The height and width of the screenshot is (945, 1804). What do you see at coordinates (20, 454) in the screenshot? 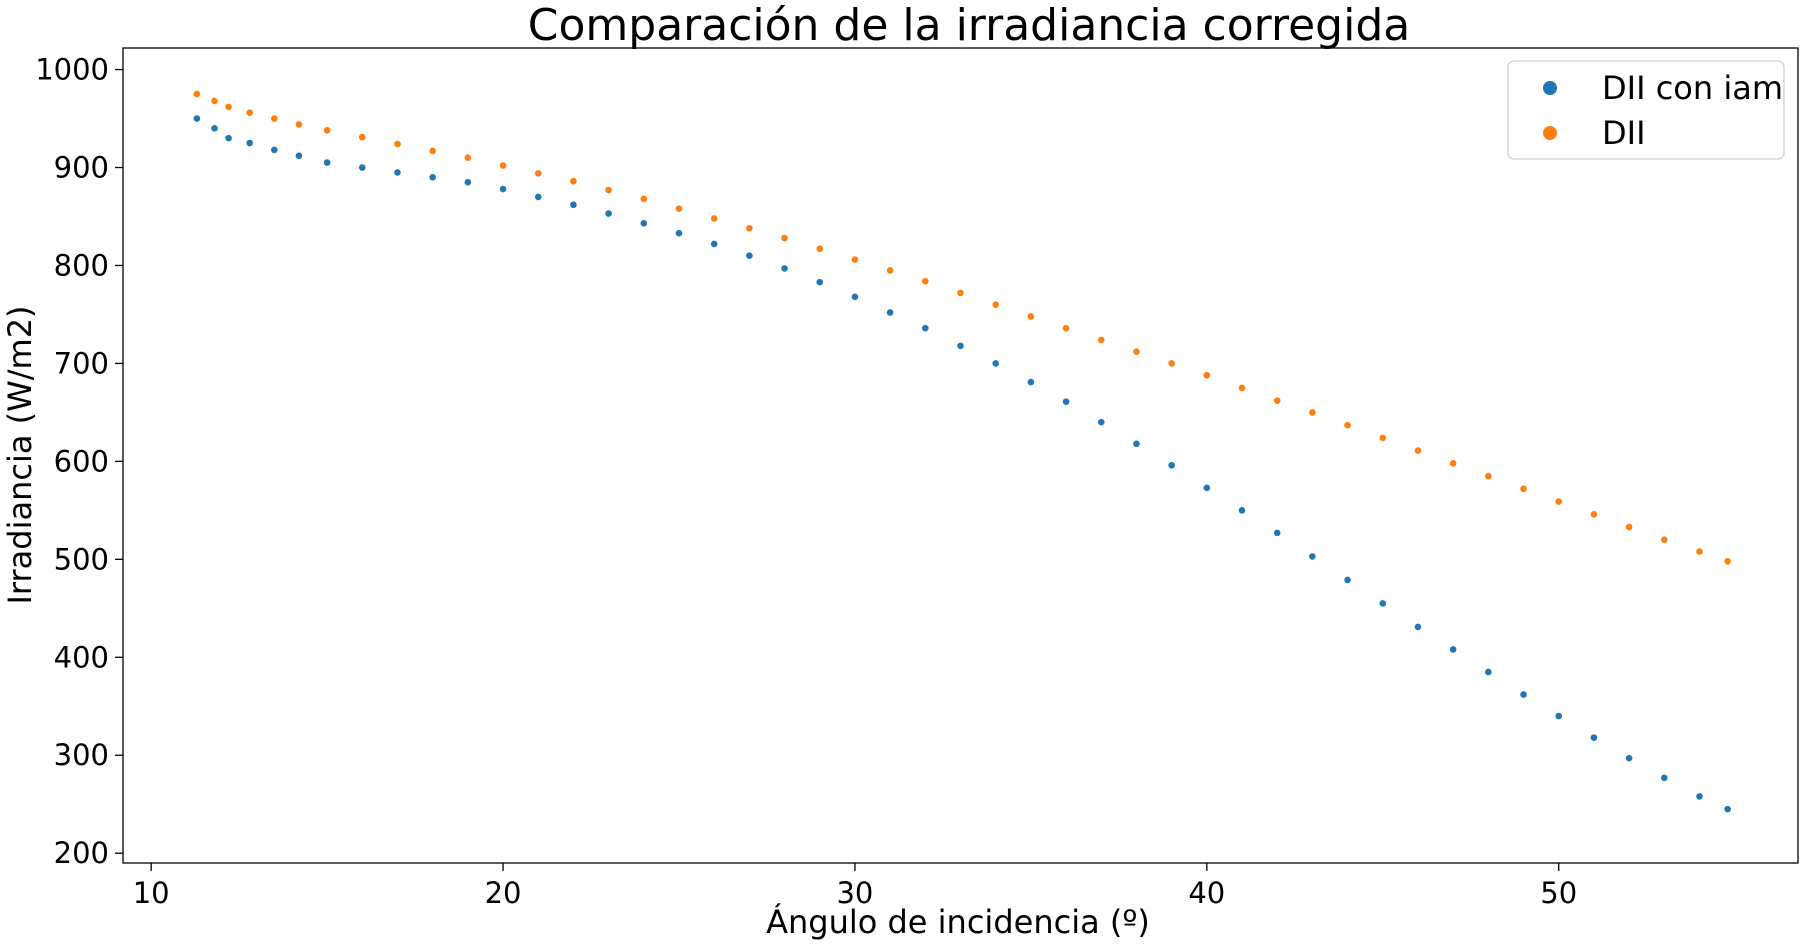
I see `y-axis-label: Irradiancia (W/m2)` at bounding box center [20, 454].